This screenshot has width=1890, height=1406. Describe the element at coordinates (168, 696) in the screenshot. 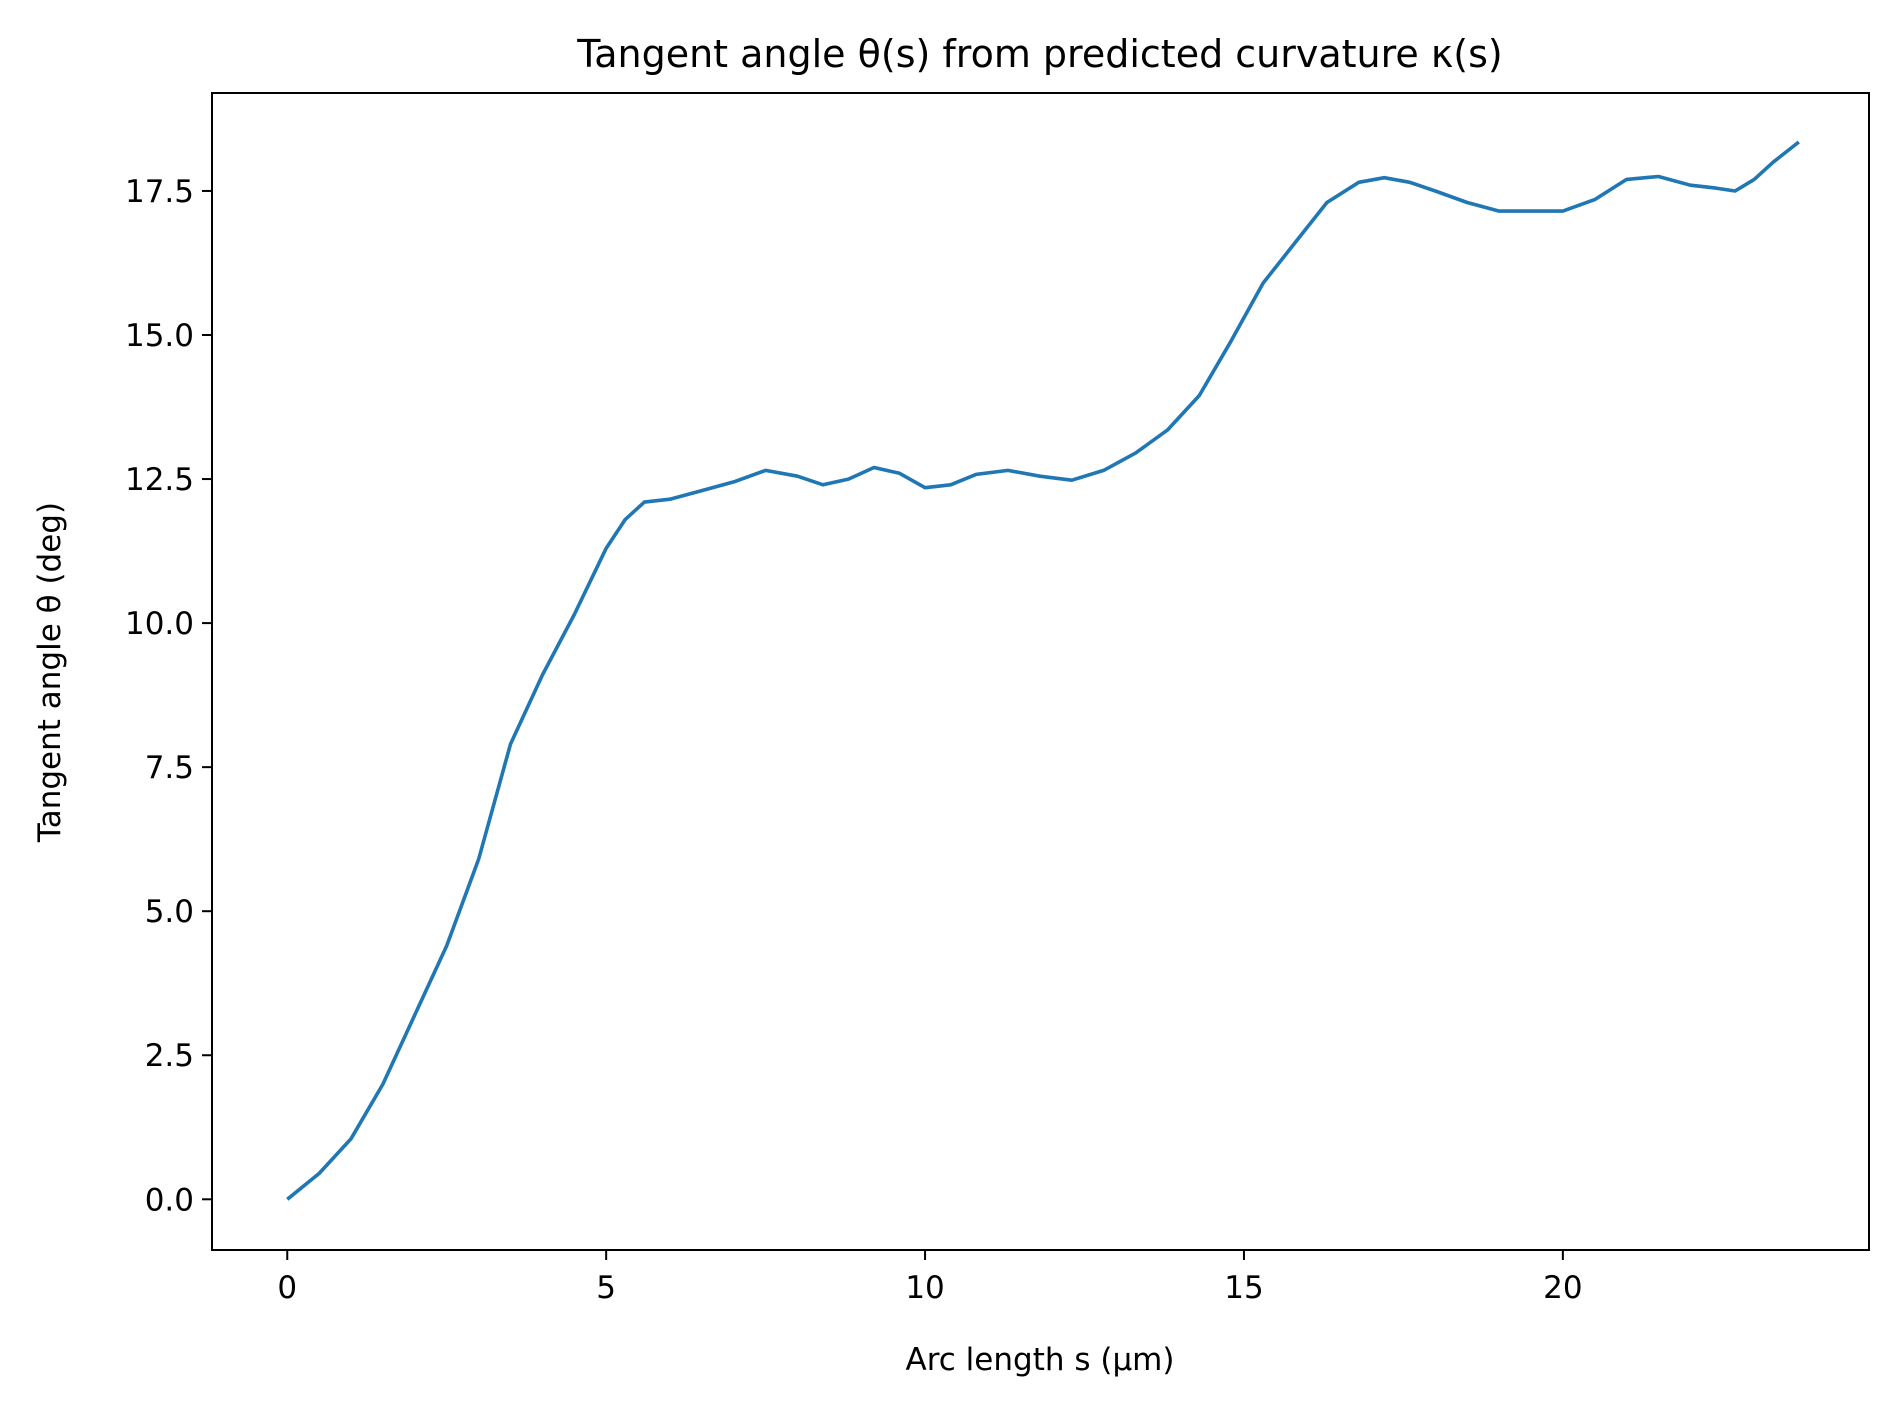

I see `y-axis: 0.0 2.5 5.0 7.5 10.0 12.5 15.0 17.5` at that location.